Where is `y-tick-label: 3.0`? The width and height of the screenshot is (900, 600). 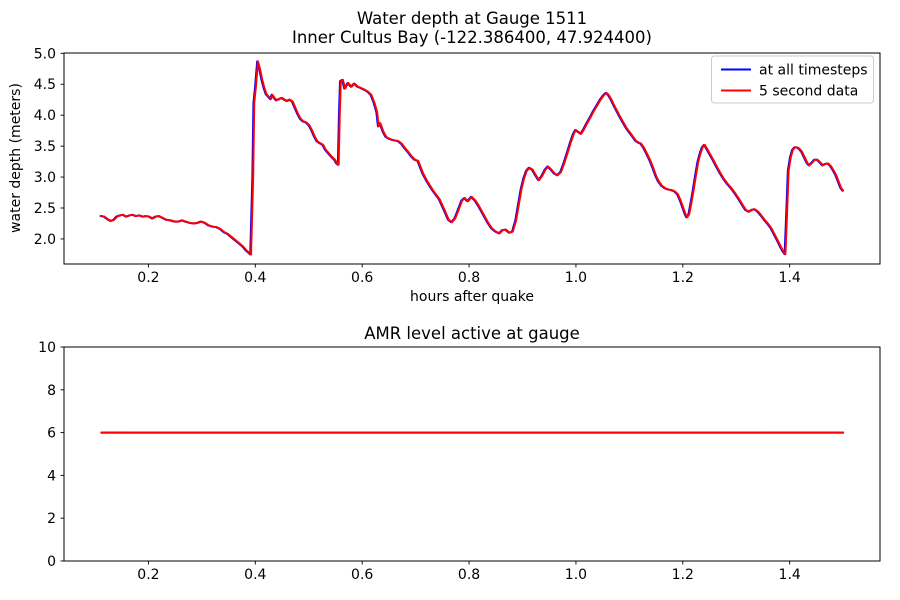 y-tick-label: 3.0 is located at coordinates (45, 178).